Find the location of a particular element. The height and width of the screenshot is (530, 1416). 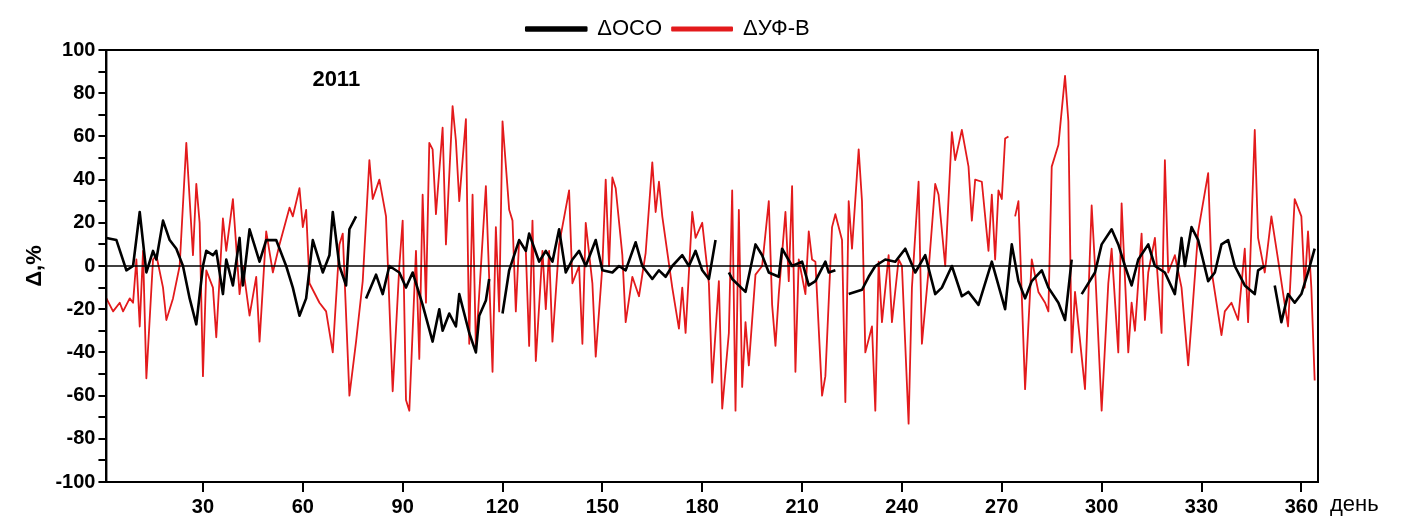

x-tick-label: 300 is located at coordinates (1101, 505).